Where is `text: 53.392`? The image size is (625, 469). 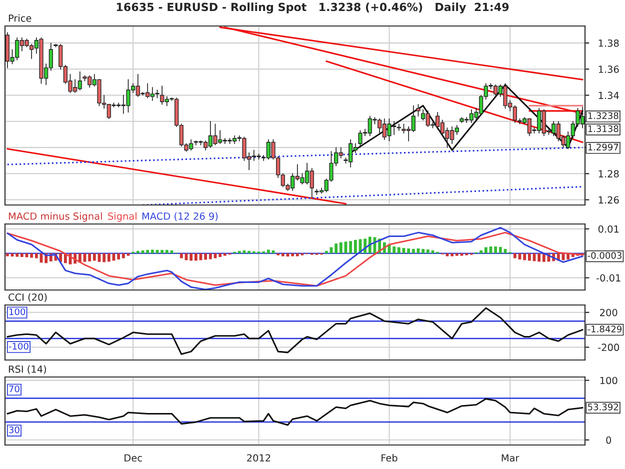 text: 53.392 is located at coordinates (603, 407).